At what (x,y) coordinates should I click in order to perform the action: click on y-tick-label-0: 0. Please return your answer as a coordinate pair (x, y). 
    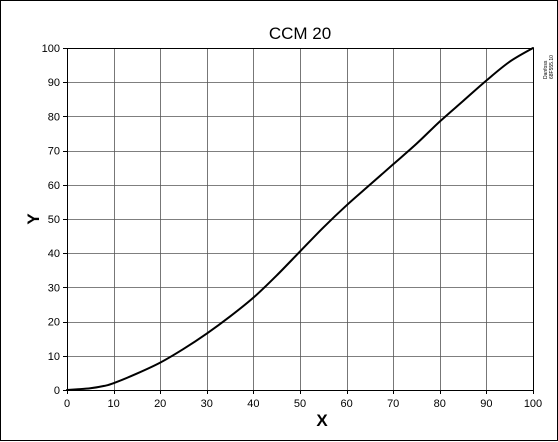
    Looking at the image, I should click on (57, 391).